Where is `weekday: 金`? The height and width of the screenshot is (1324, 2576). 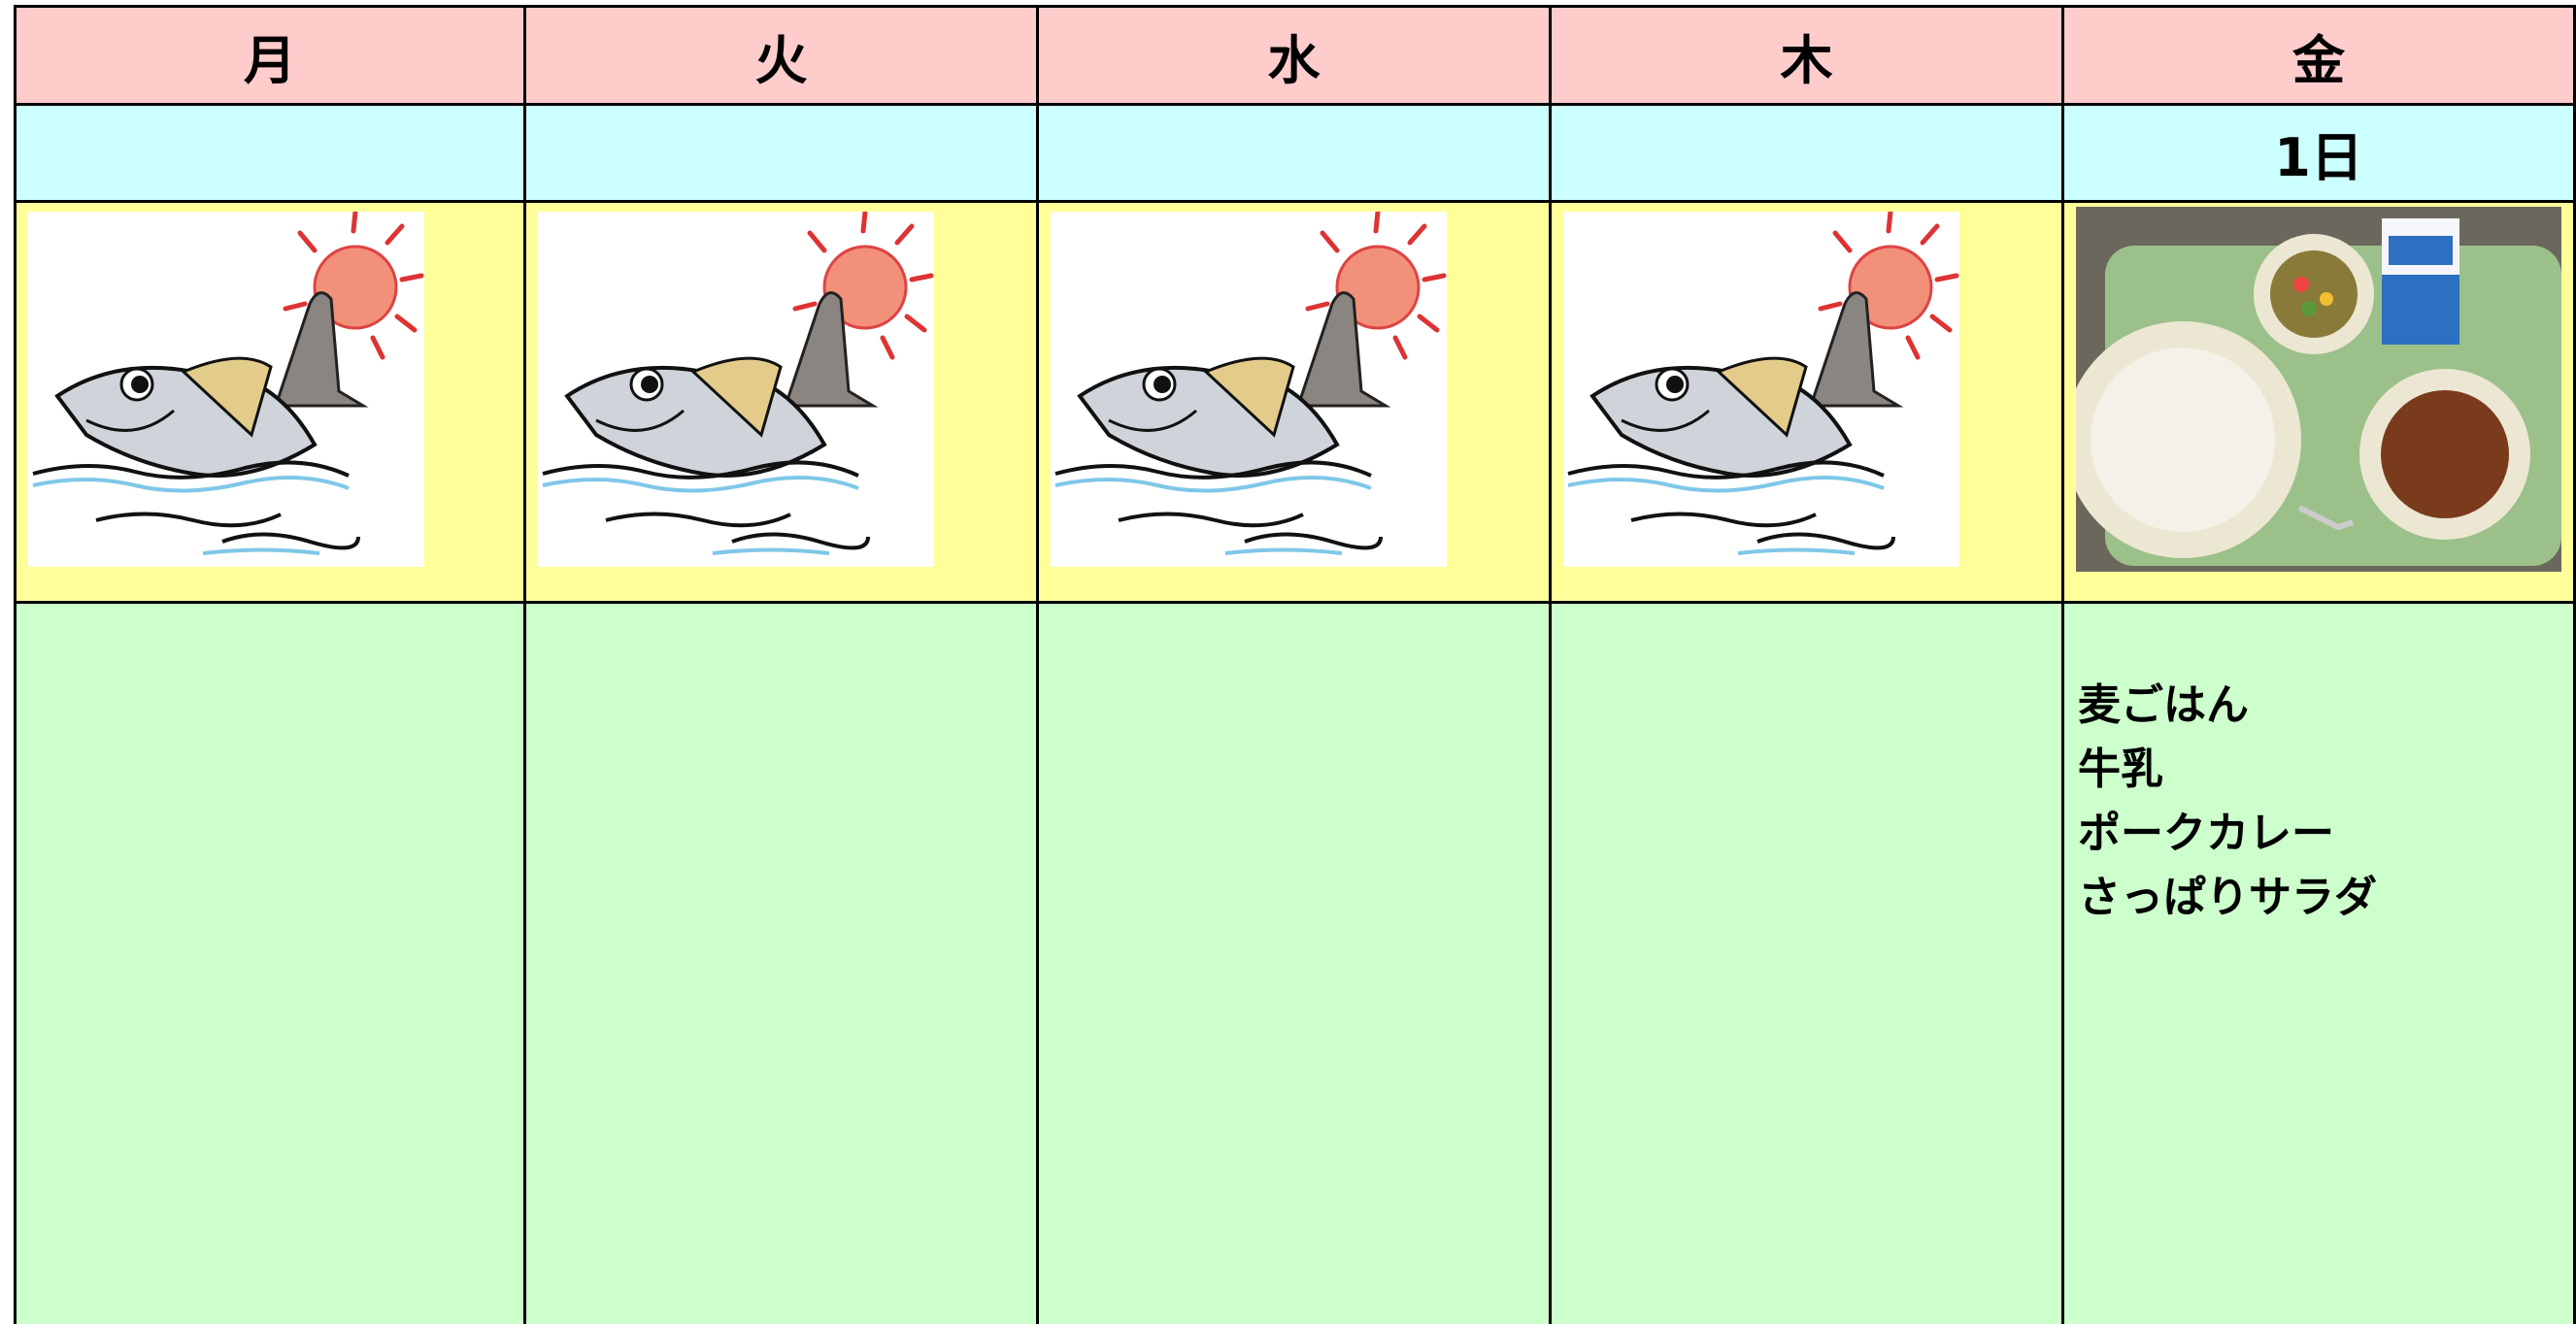
weekday: 金 is located at coordinates (2319, 60).